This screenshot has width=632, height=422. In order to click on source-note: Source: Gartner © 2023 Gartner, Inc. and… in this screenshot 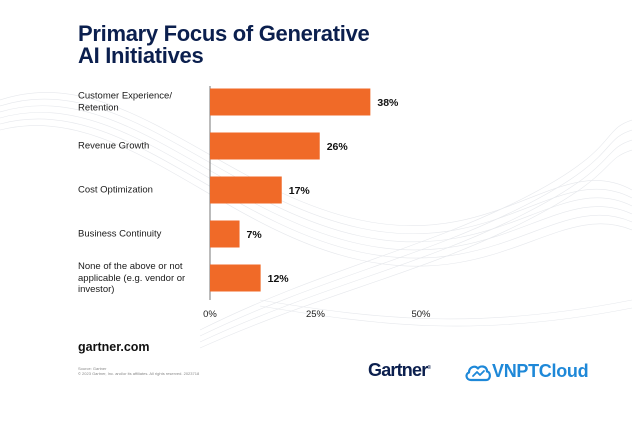, I will do `click(168, 371)`.